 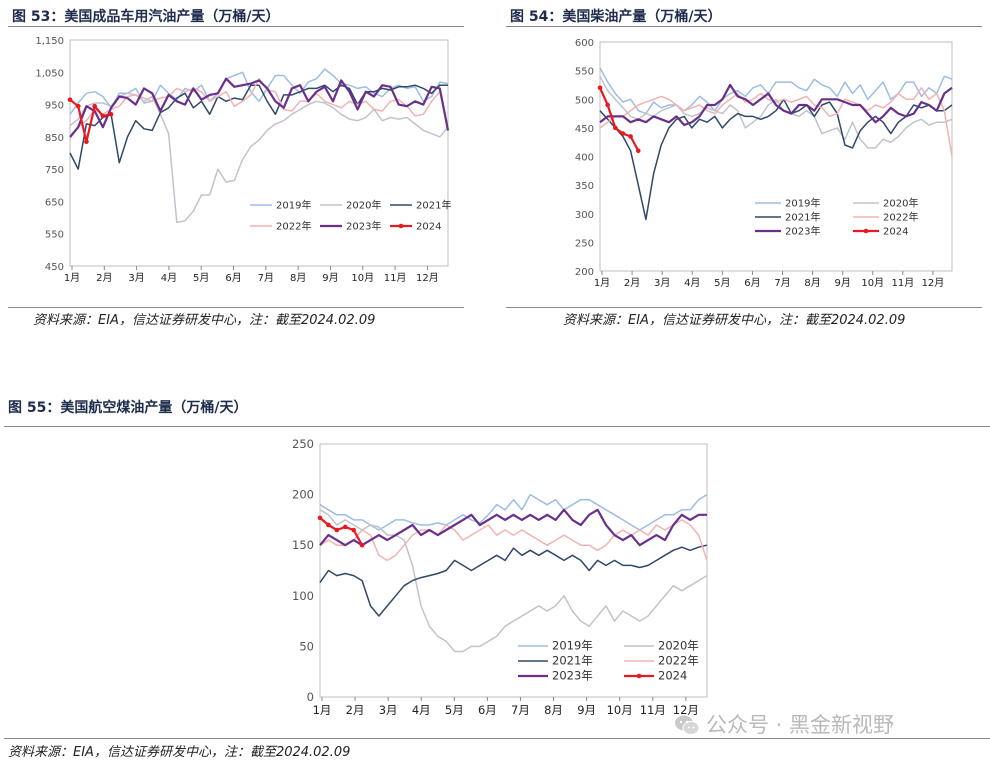 I want to click on y-tick-label: 950, so click(x=54, y=106).